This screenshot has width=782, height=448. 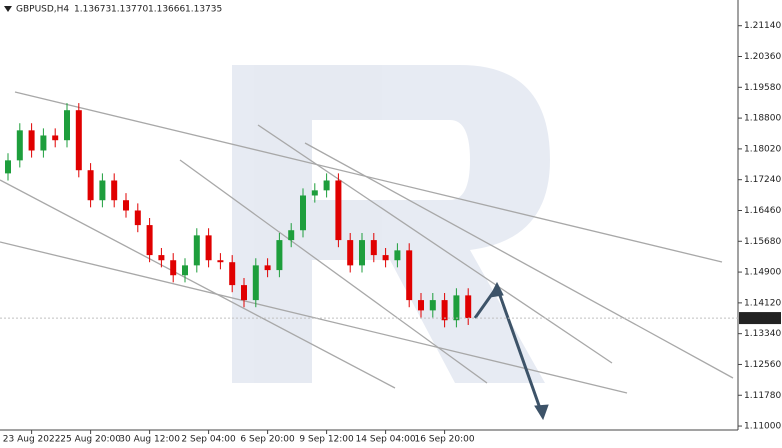 I want to click on ohlc-low: 1.13666, so click(x=166, y=10).